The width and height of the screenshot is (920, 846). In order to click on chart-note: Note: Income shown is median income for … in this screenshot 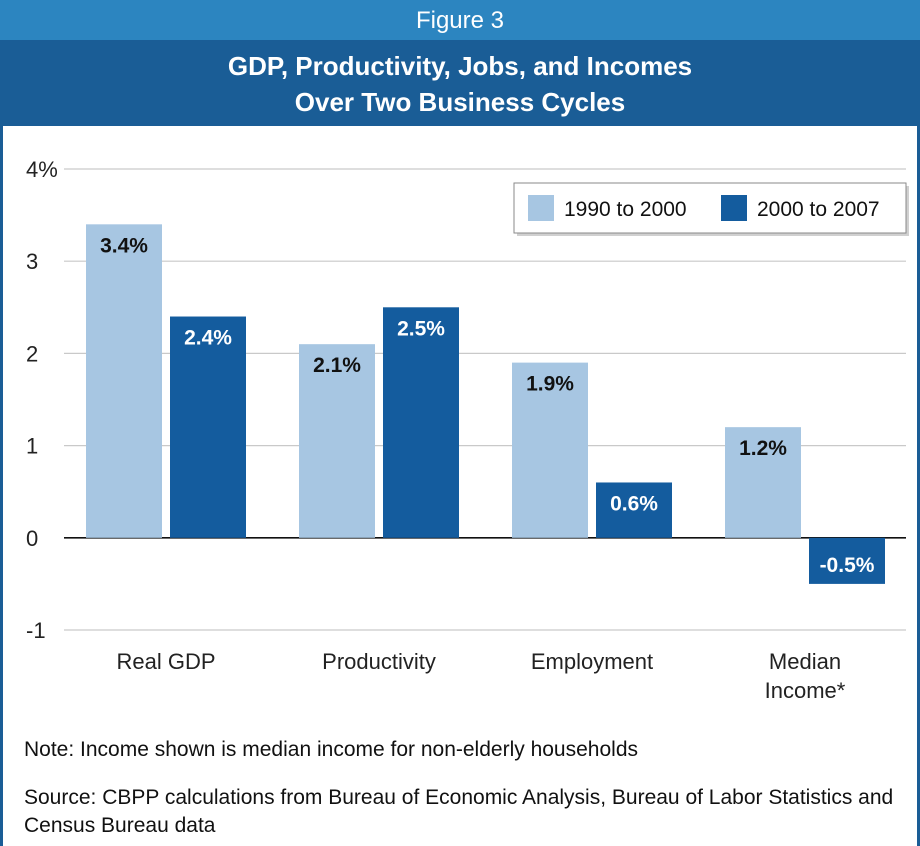, I will do `click(331, 749)`.